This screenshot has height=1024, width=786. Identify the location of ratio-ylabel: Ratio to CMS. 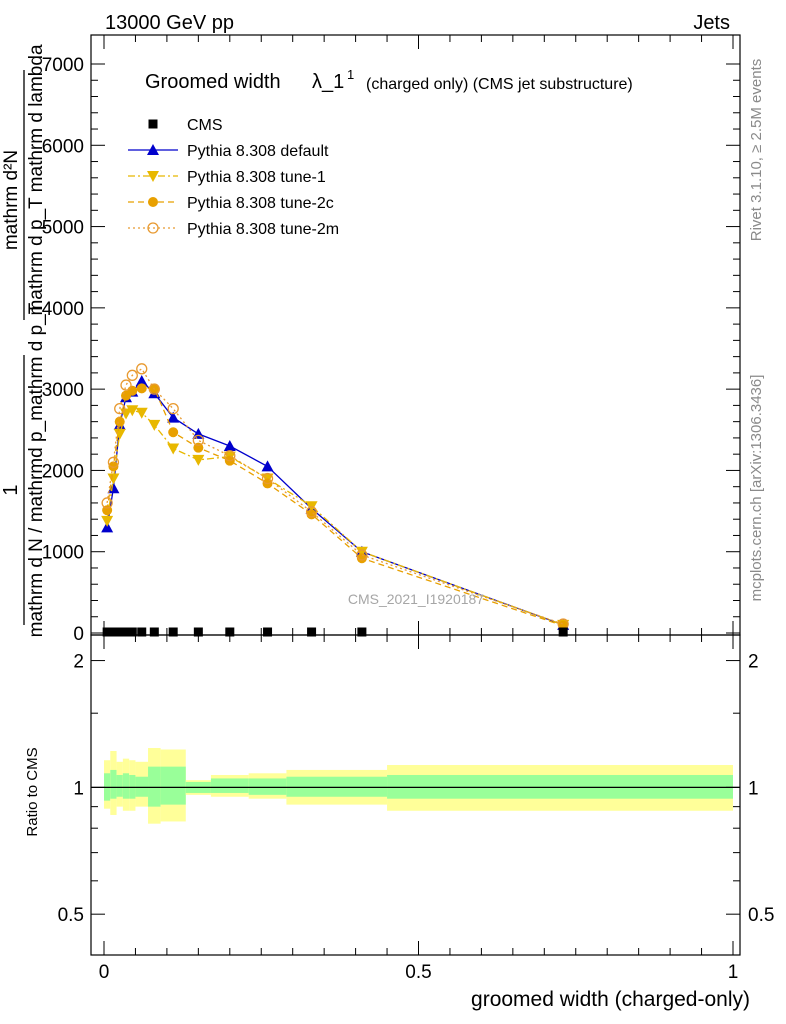
(32, 791).